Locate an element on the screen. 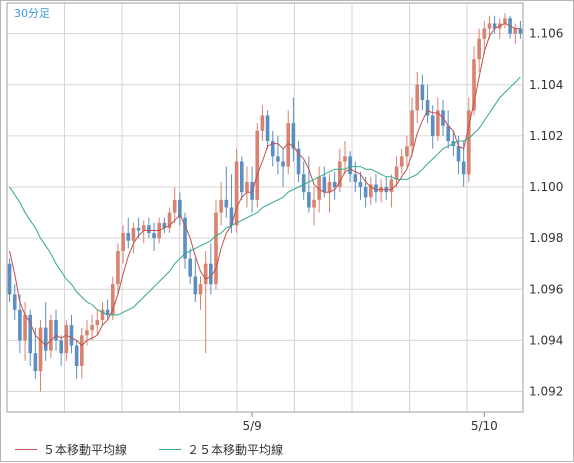 The height and width of the screenshot is (463, 574). y-tick-label: 1.096 is located at coordinates (546, 289).